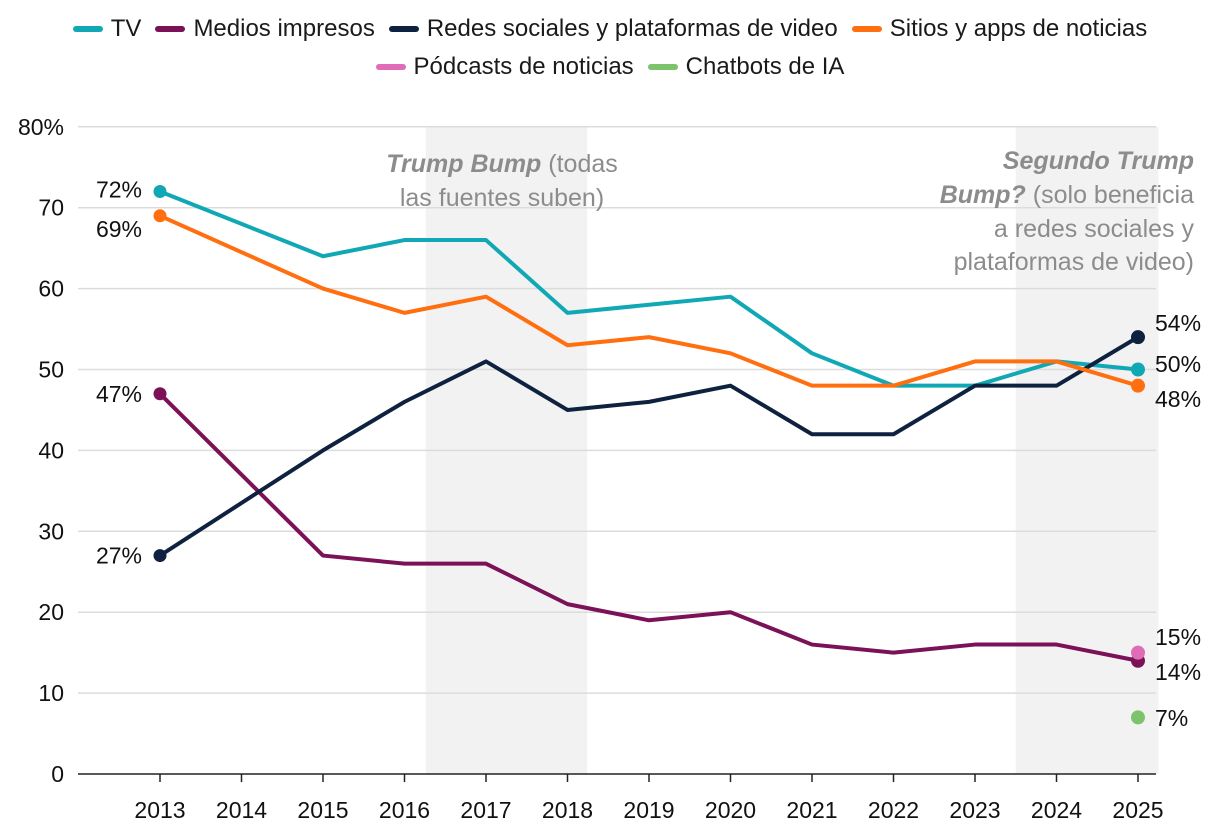  Describe the element at coordinates (160, 192) in the screenshot. I see `data-point-start-tv` at that location.